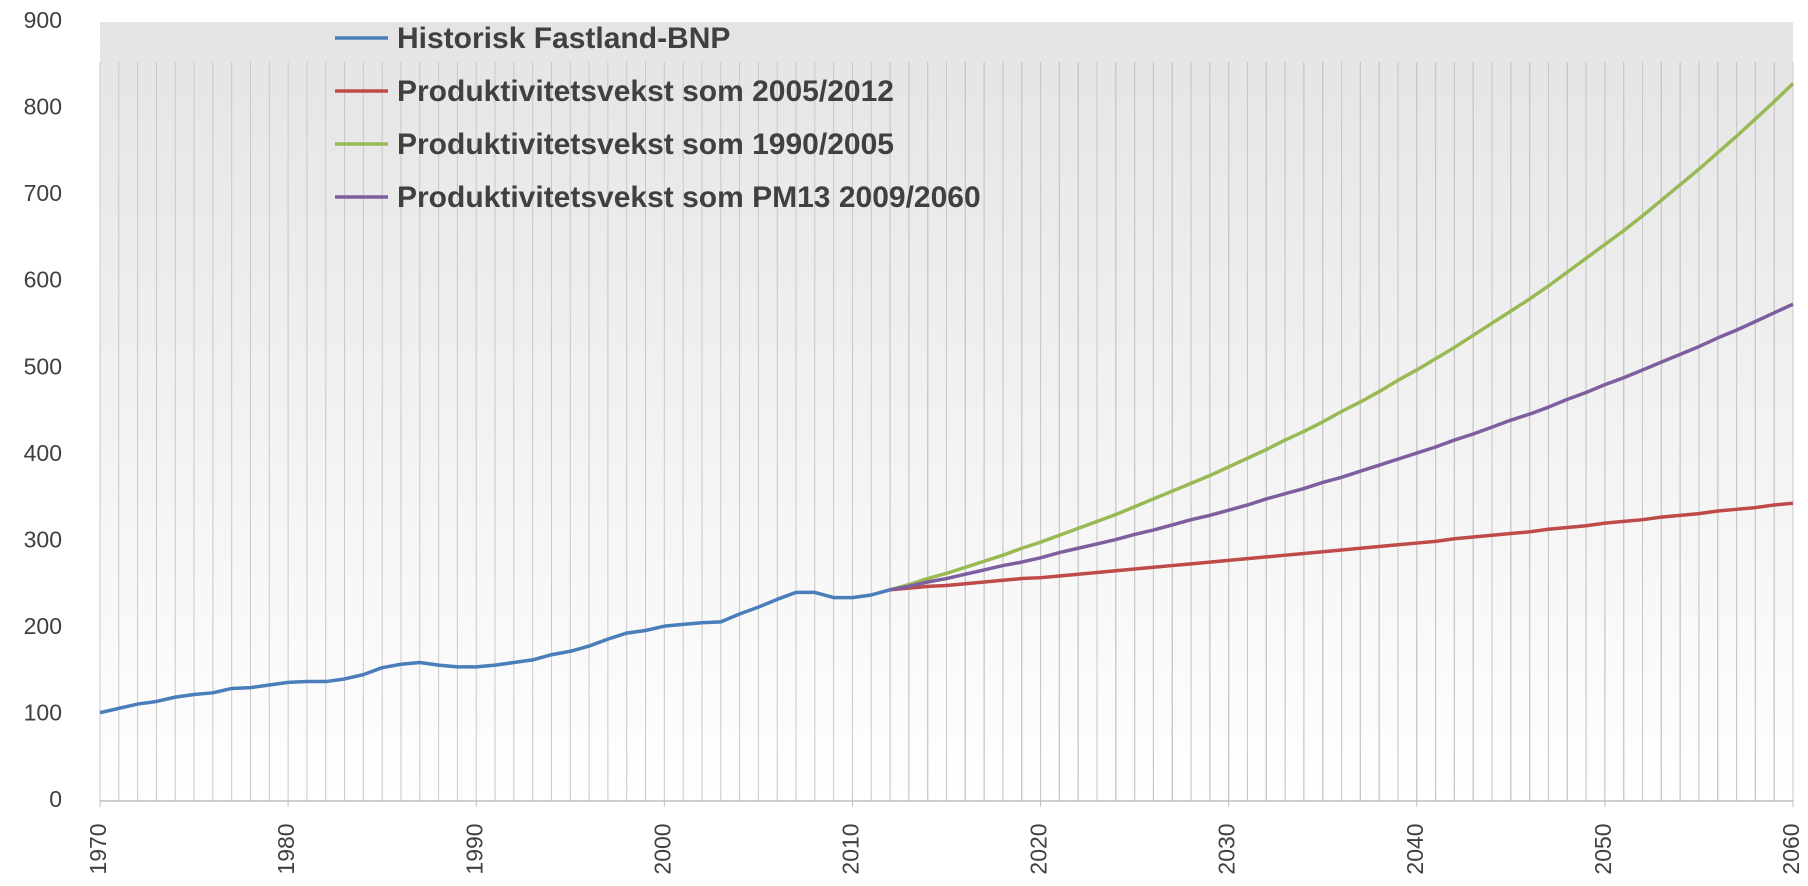  I want to click on x-tick-label: 1970, so click(98, 848).